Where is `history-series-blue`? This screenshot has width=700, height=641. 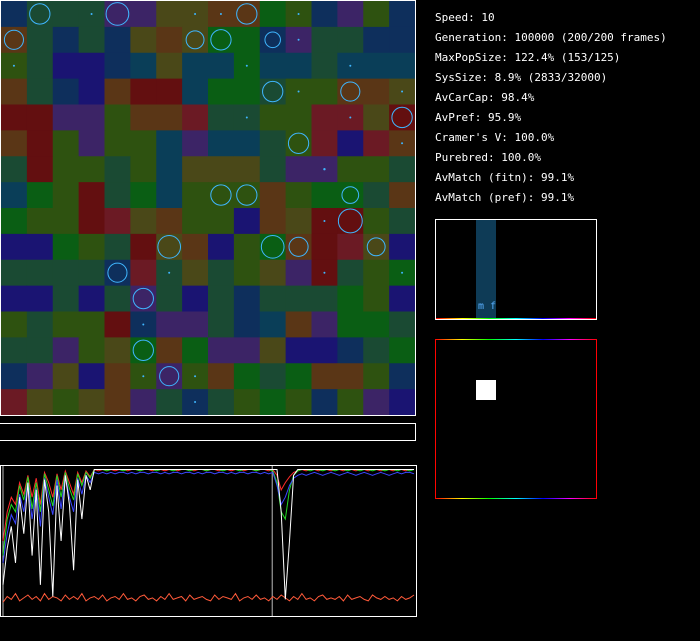
history-series-blue is located at coordinates (208, 517).